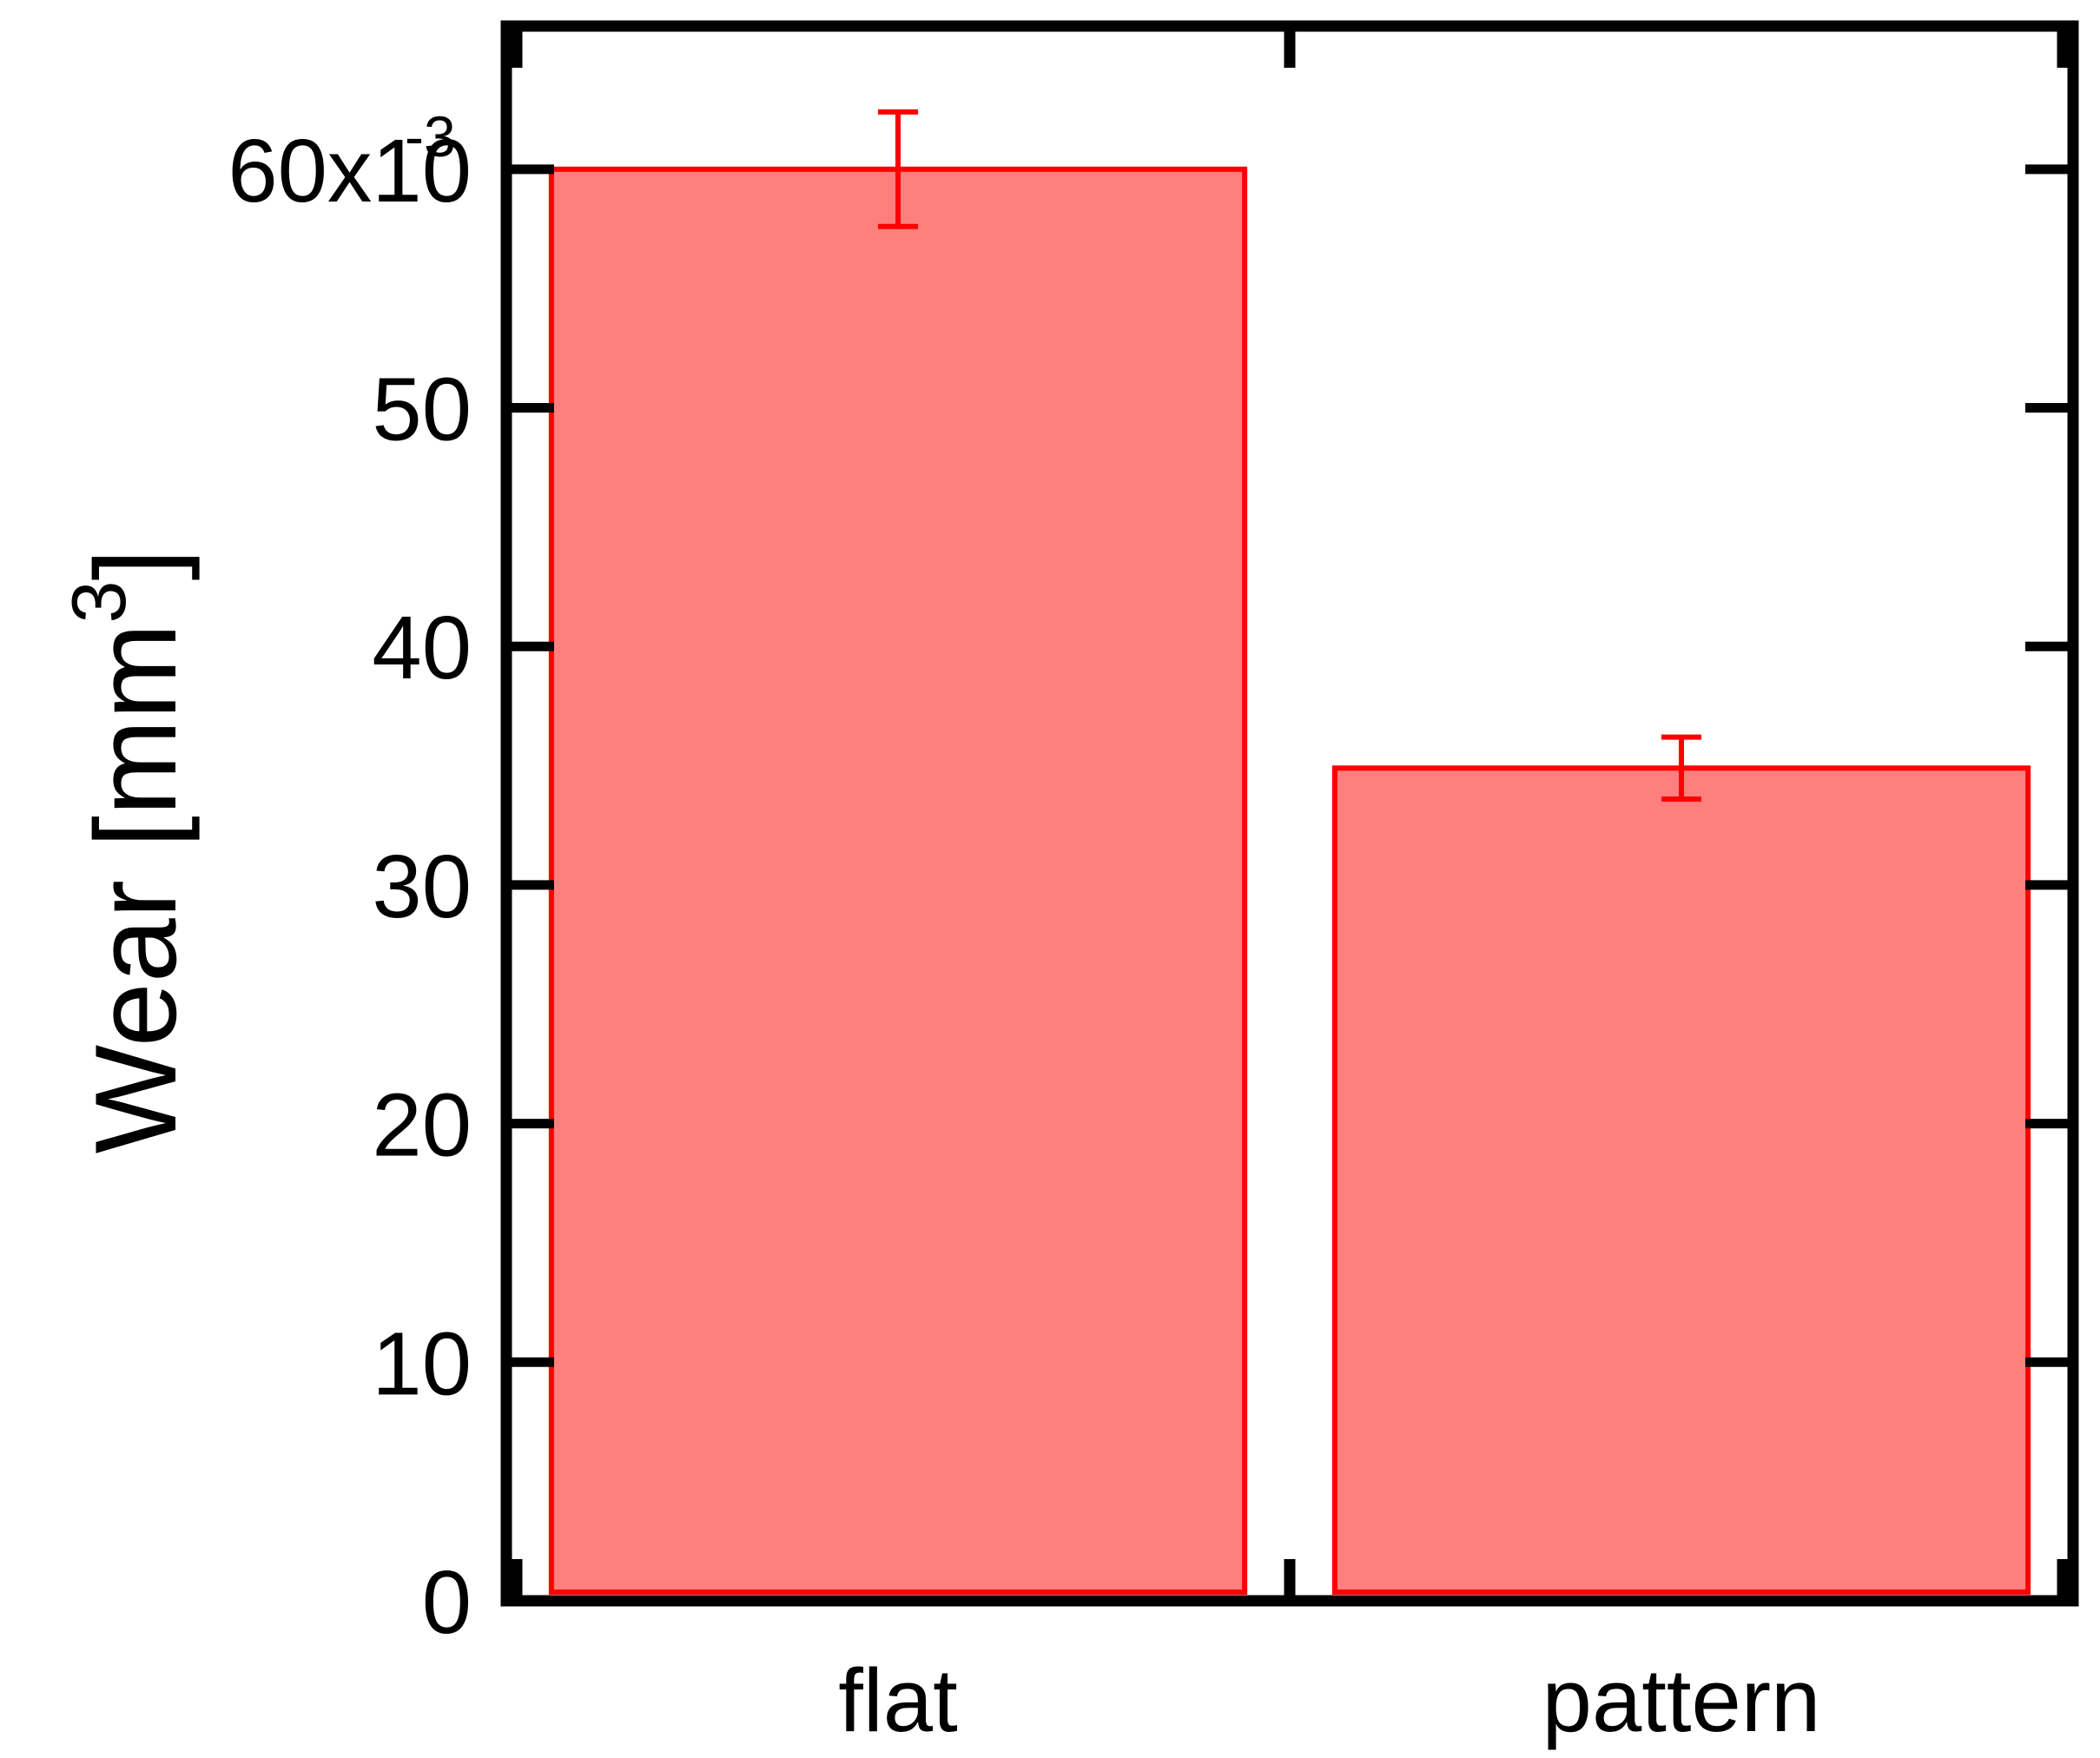  What do you see at coordinates (422, 1125) in the screenshot?
I see `y-tick-label-2: 20` at bounding box center [422, 1125].